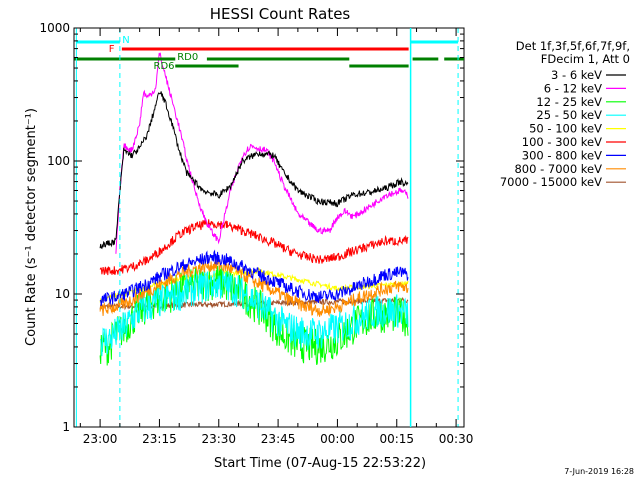 The image size is (640, 480). Describe the element at coordinates (320, 463) in the screenshot. I see `x-axis-label: Start Time (07-Aug-15 22:53:22)` at that location.